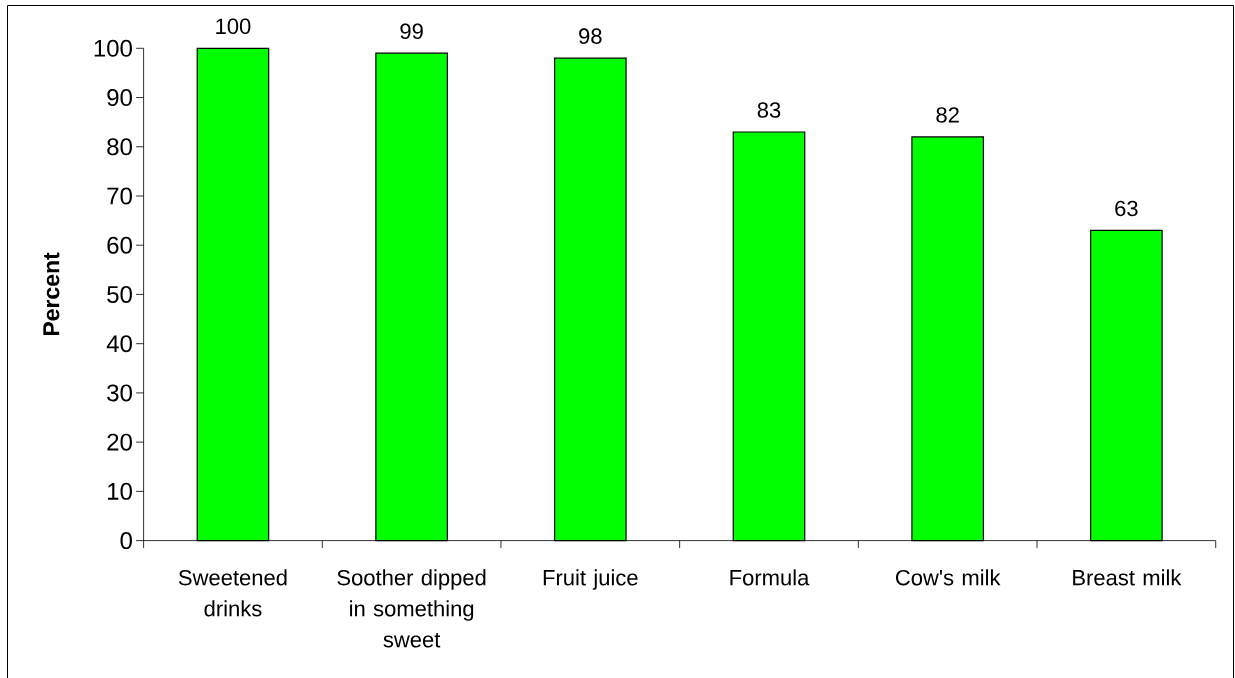 The image size is (1235, 678). I want to click on y-tick-label: 30, so click(119, 393).